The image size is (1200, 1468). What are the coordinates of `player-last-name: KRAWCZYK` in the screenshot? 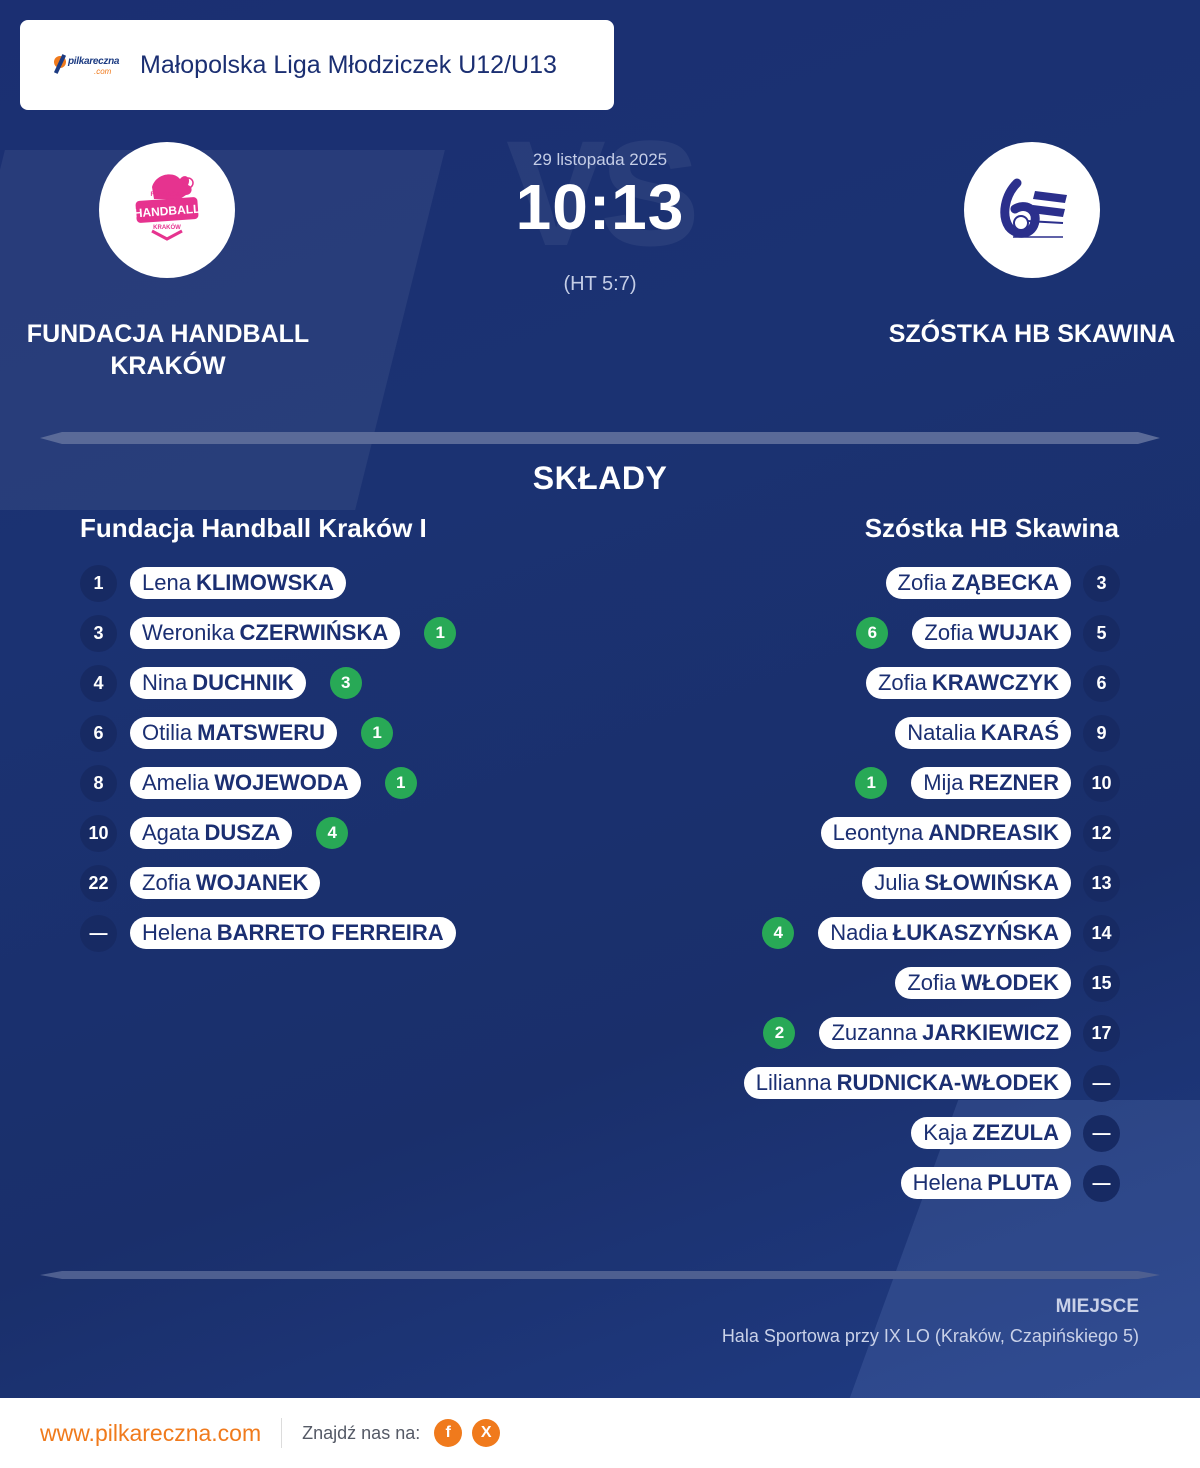 It's located at (995, 682).